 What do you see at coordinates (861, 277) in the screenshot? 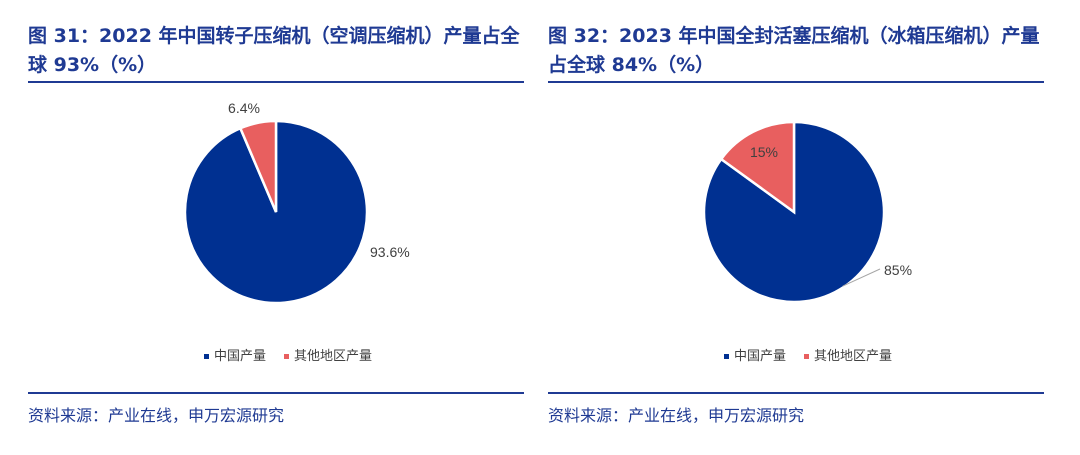
I see `data-label-leader-line` at bounding box center [861, 277].